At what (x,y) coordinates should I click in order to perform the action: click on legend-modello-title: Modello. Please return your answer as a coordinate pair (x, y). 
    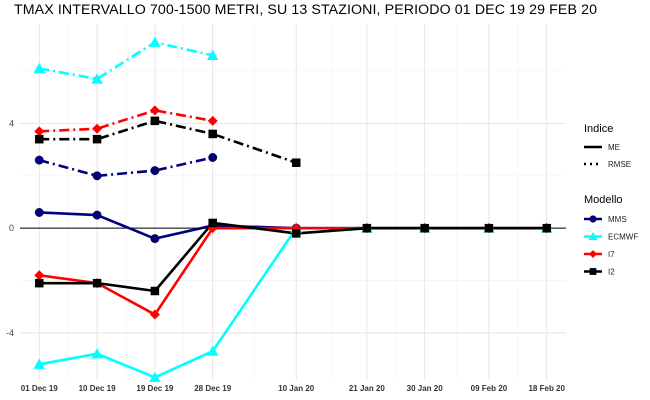
    Looking at the image, I should click on (603, 200).